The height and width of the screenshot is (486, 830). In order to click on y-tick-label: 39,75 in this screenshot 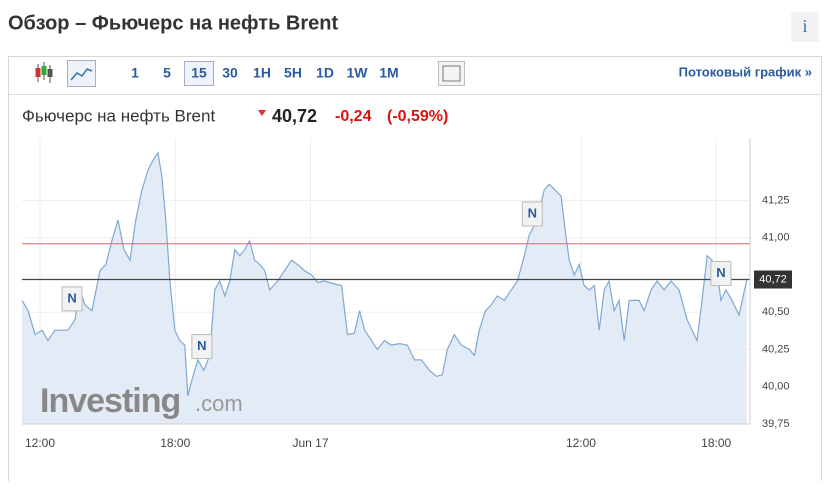, I will do `click(776, 424)`.